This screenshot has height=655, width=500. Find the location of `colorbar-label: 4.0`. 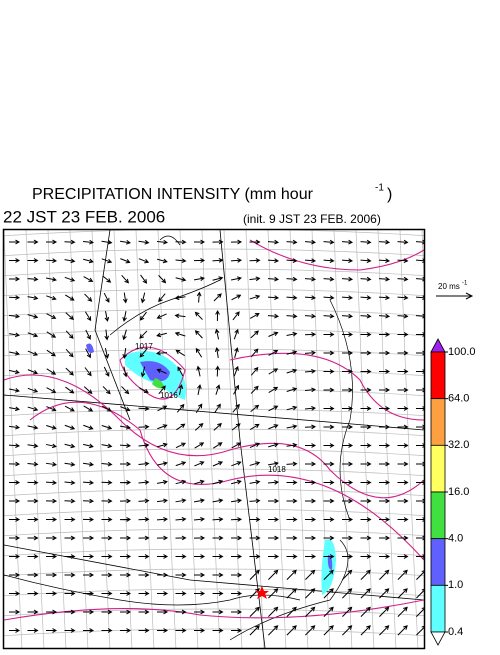

colorbar-label: 4.0 is located at coordinates (455, 539).